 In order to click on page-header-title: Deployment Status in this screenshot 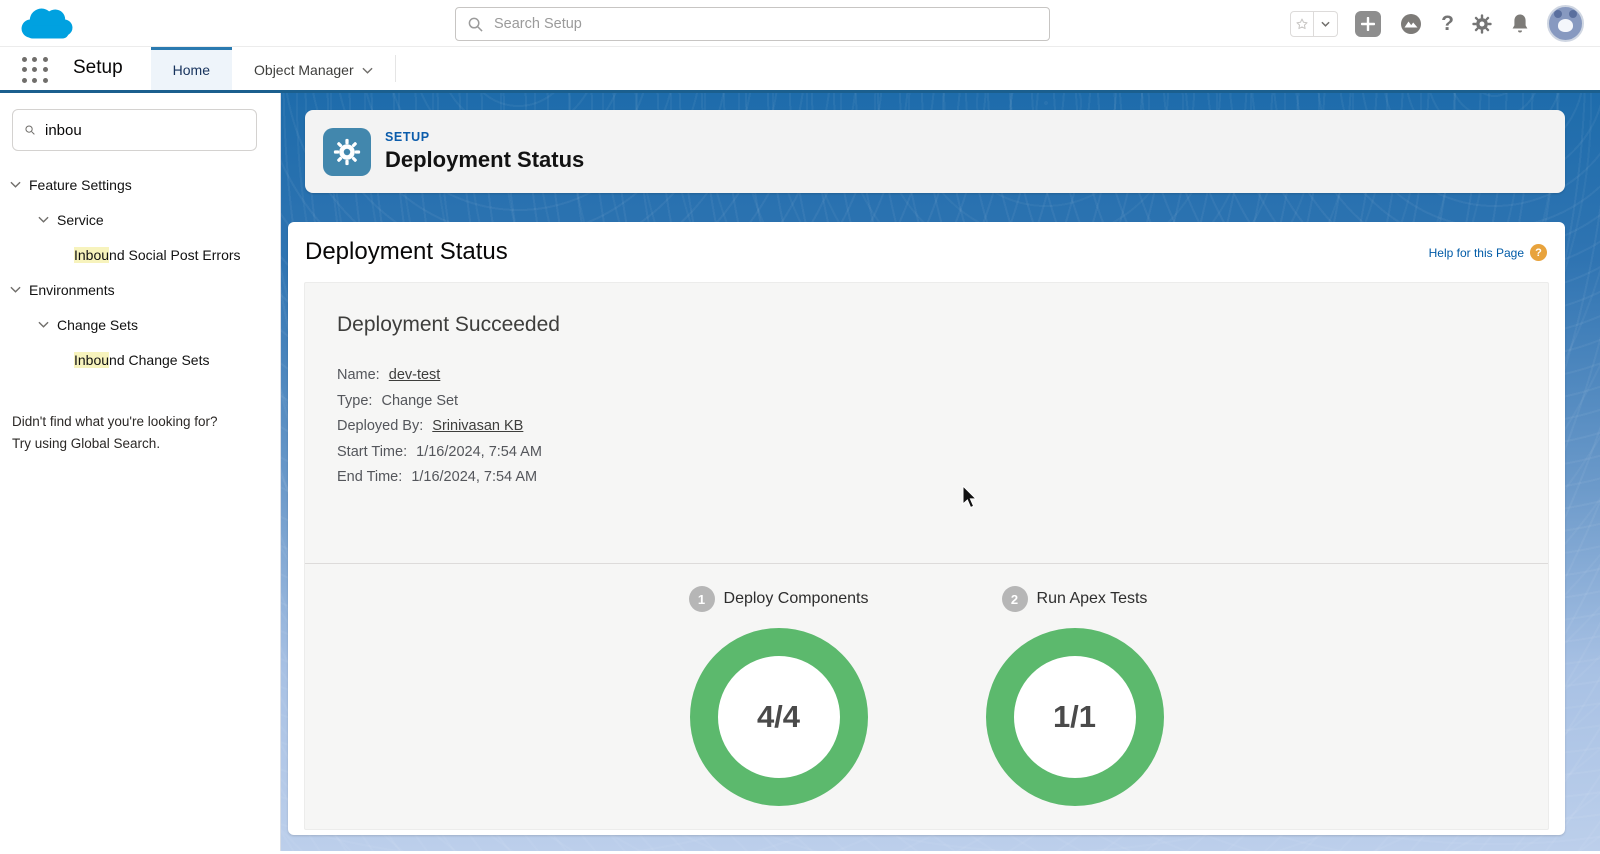, I will do `click(485, 159)`.